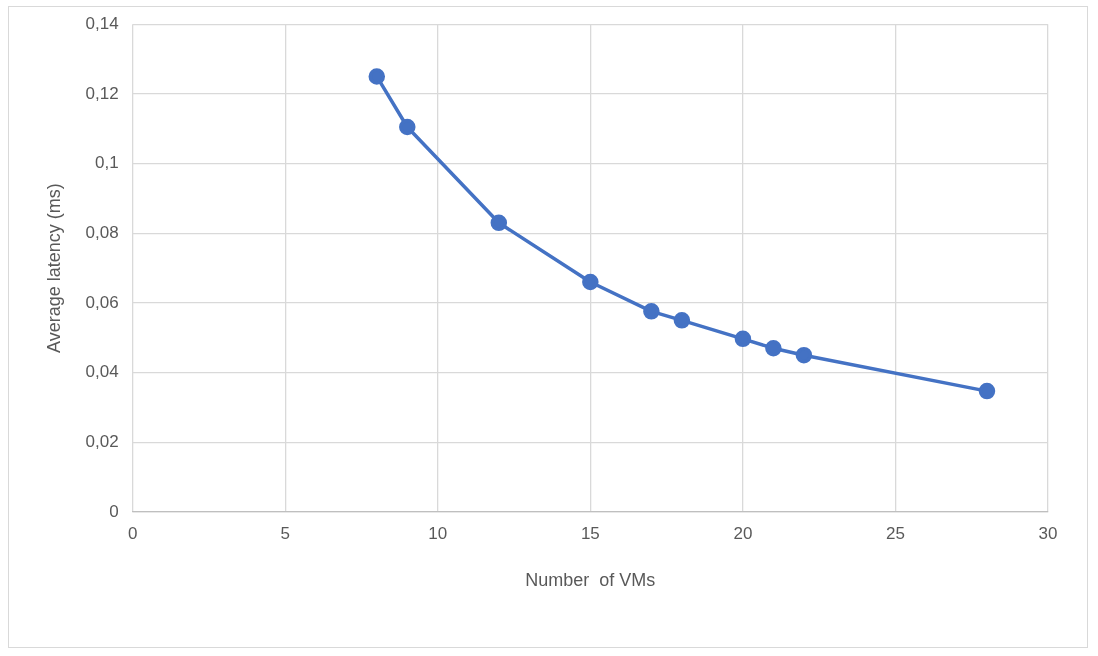 The width and height of the screenshot is (1098, 656). Describe the element at coordinates (743, 533) in the screenshot. I see `x-tick-label: 20` at that location.